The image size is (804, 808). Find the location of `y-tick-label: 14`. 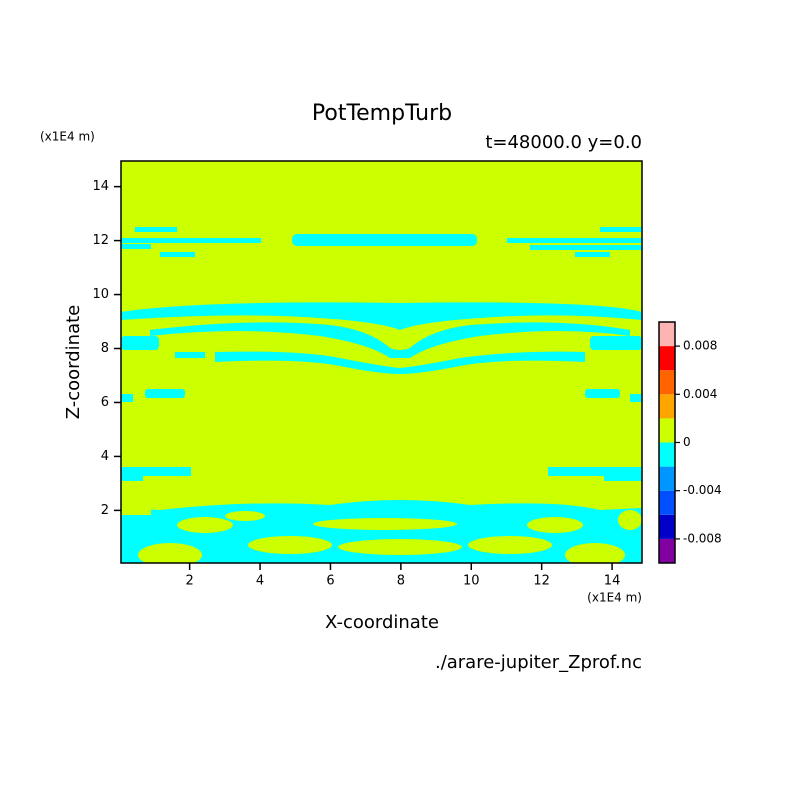

y-tick-label: 14 is located at coordinates (100, 186).